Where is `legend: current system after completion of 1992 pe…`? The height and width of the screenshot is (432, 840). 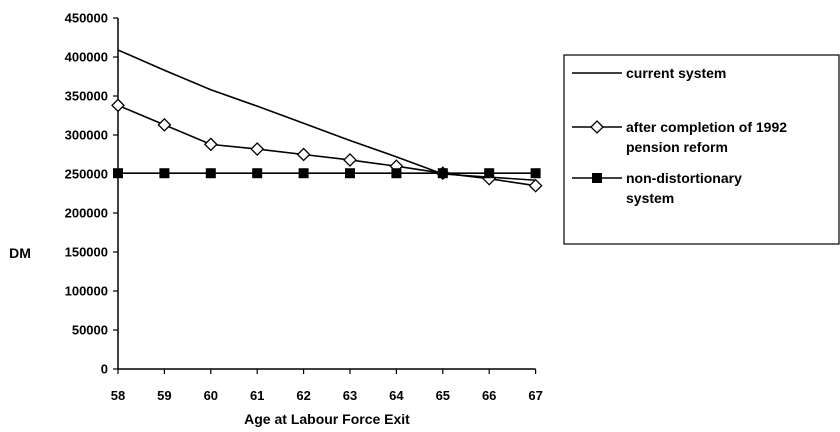
legend: current system after completion of 1992 pe… is located at coordinates (701, 149).